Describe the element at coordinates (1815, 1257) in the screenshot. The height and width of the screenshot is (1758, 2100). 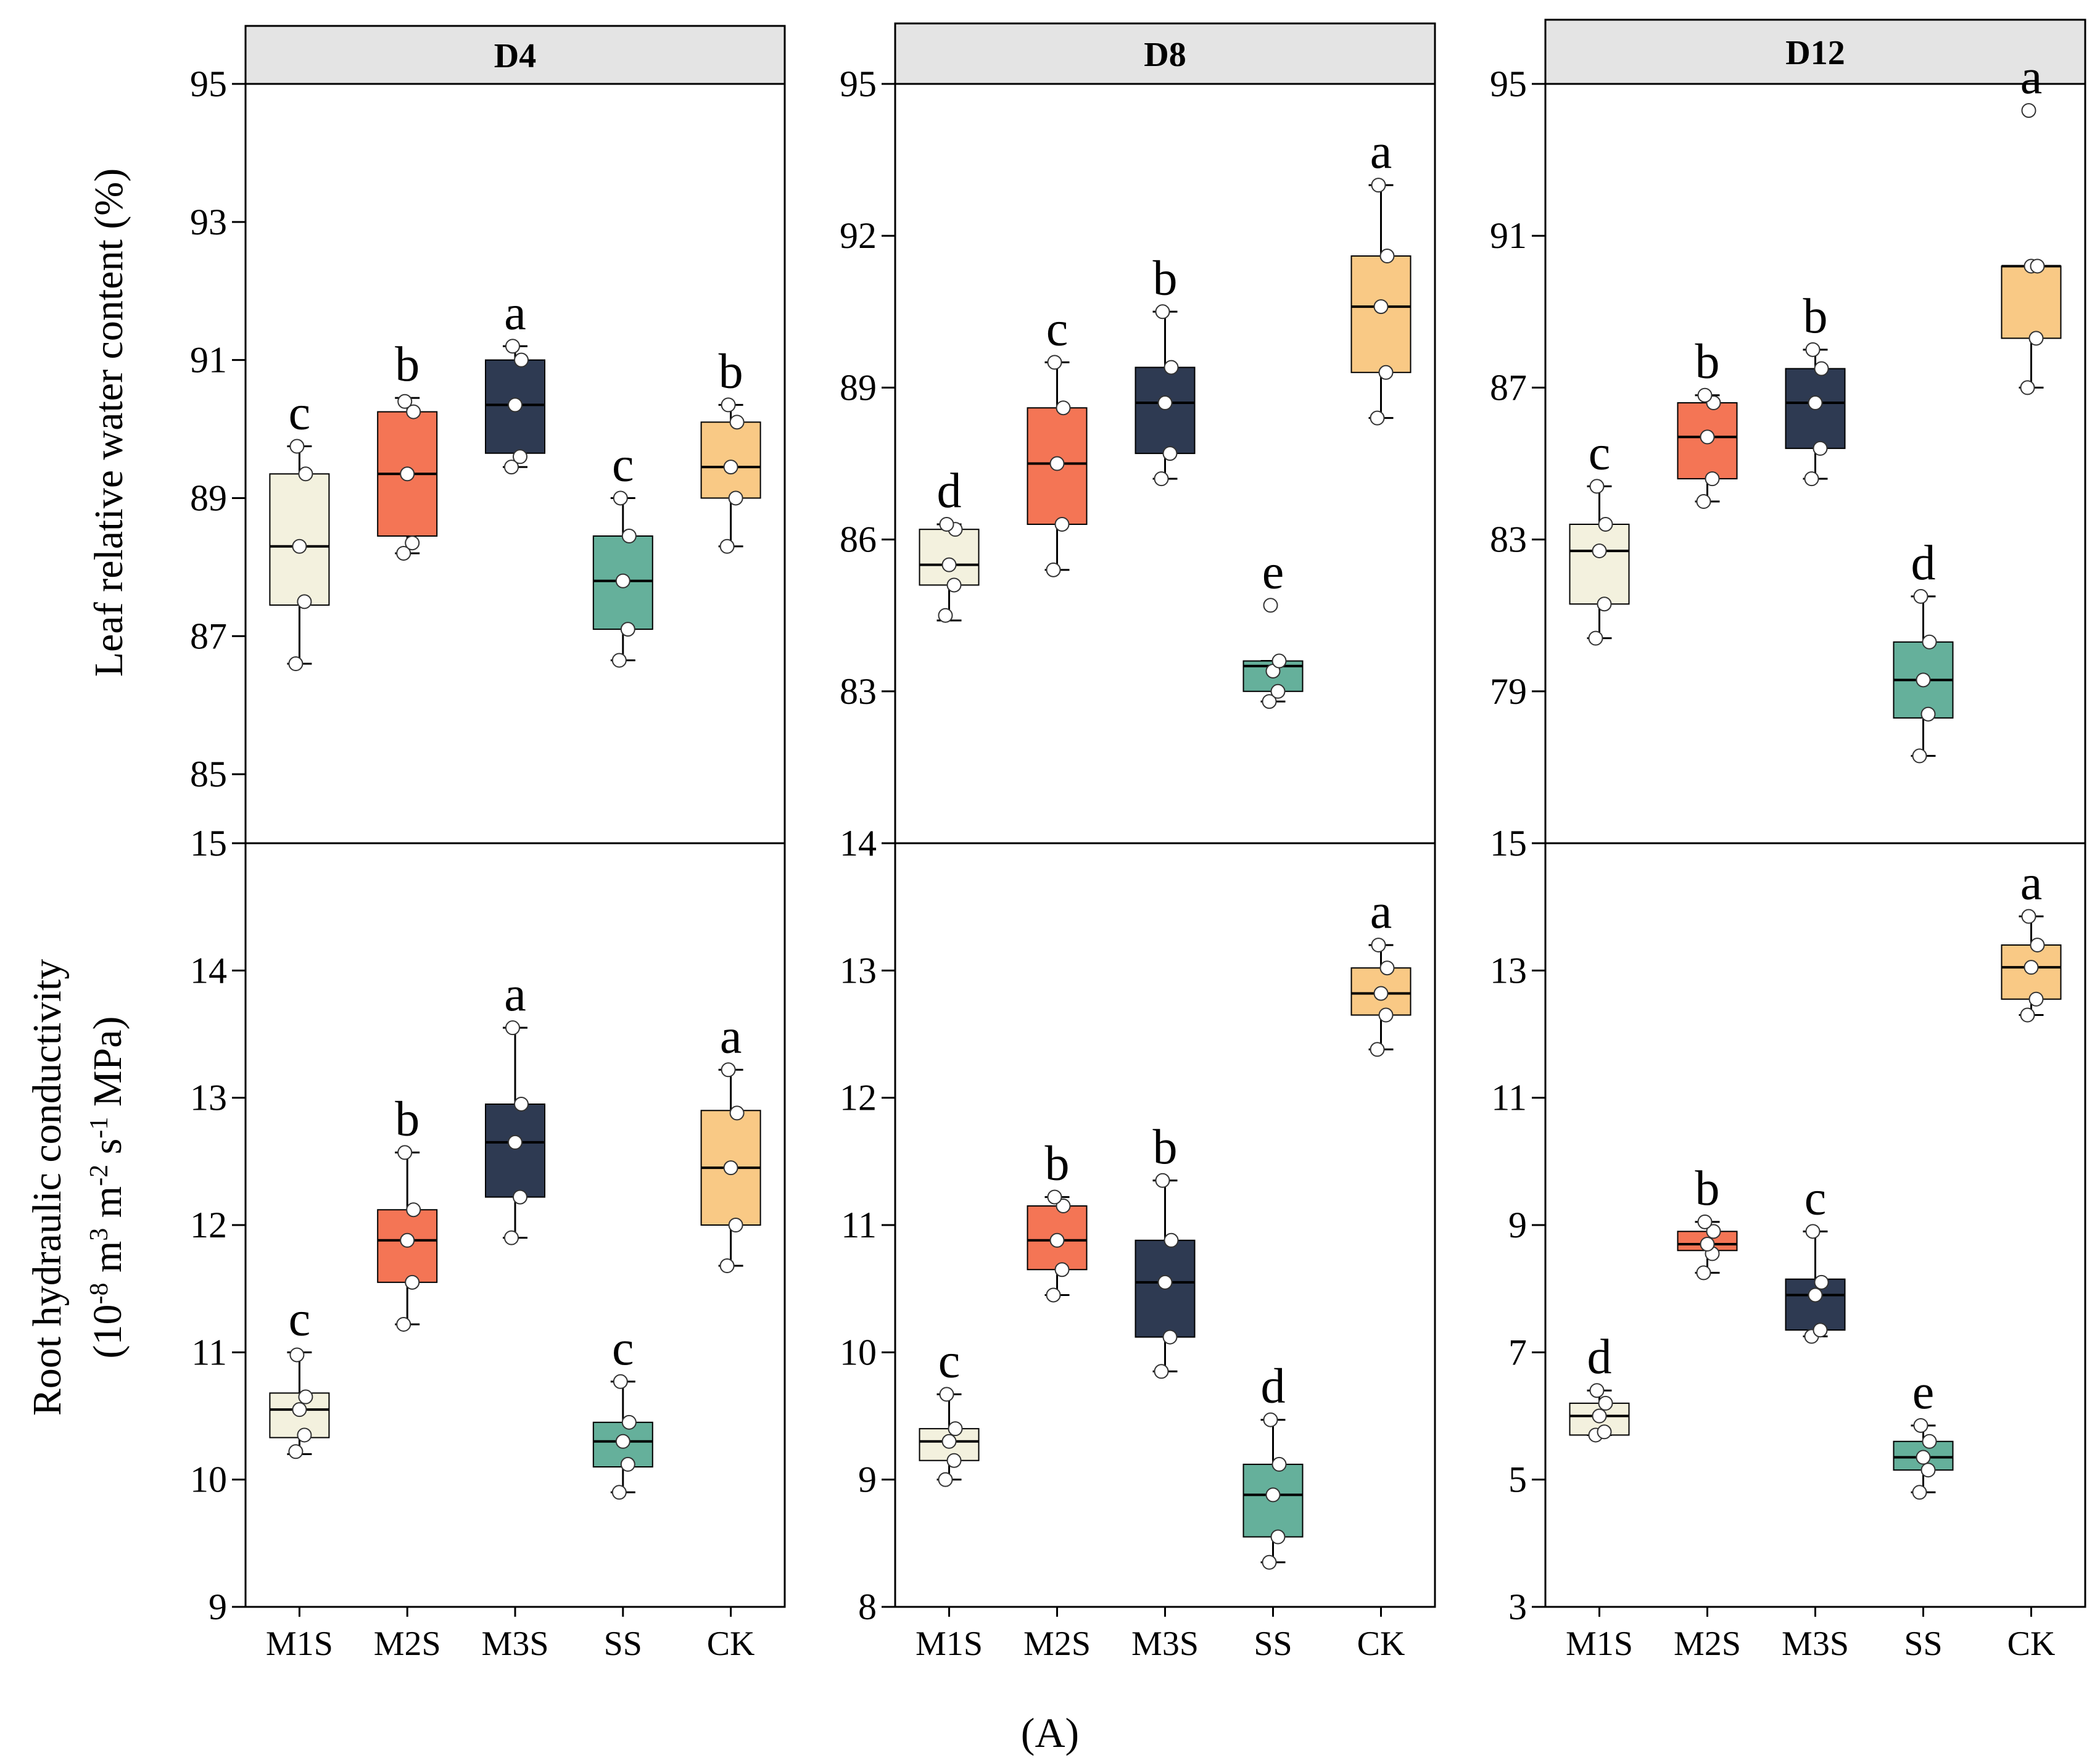
I see `box-m3s: c` at that location.